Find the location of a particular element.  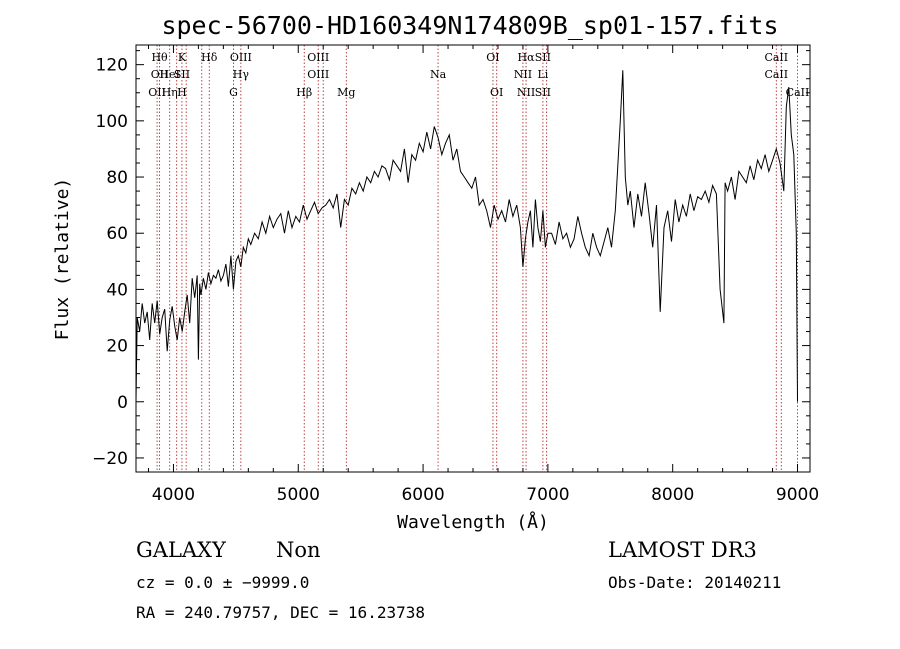

line-label: Hβ is located at coordinates (304, 92).